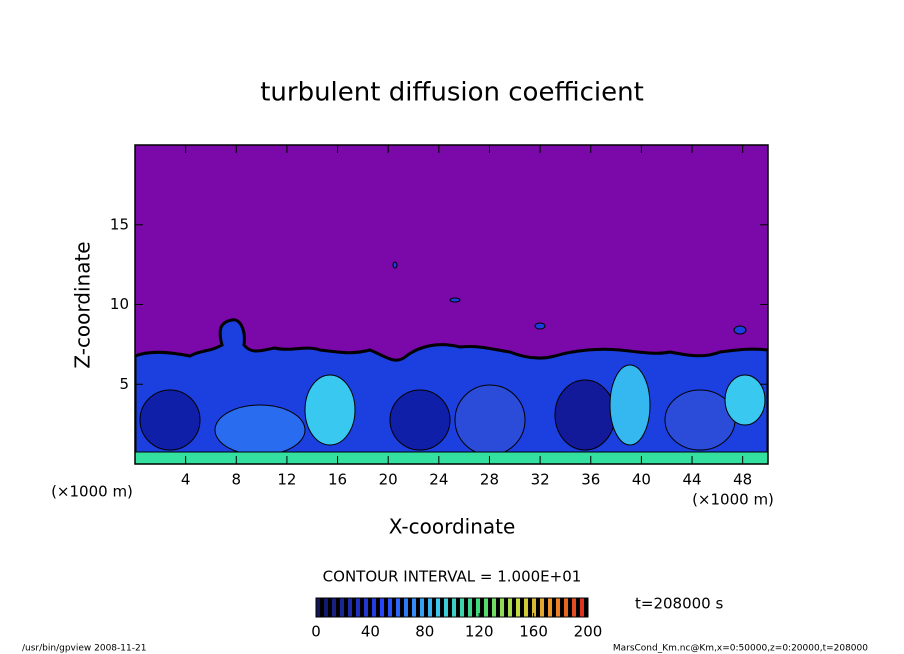 Image resolution: width=904 pixels, height=654 pixels. Describe the element at coordinates (186, 480) in the screenshot. I see `x-tick-label: 4` at that location.